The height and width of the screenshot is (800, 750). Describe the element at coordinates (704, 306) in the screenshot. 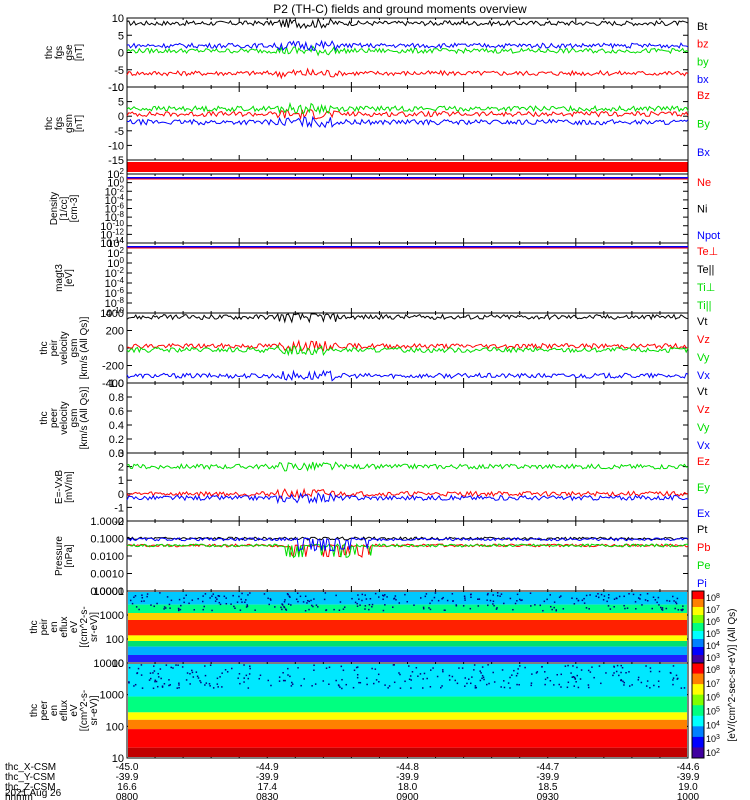

I see `legend-entry: Ti||` at that location.